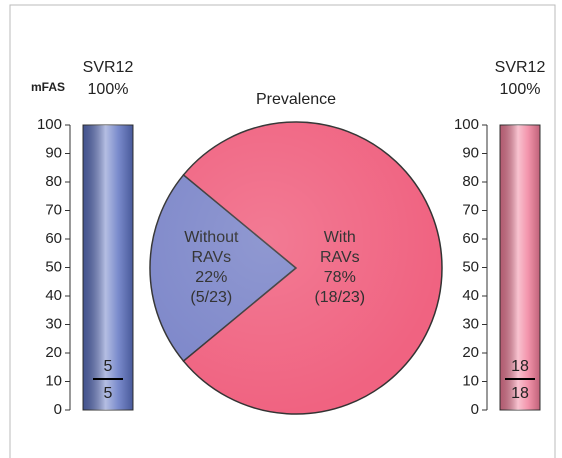  What do you see at coordinates (48, 87) in the screenshot?
I see `axis-label: mFAS` at bounding box center [48, 87].